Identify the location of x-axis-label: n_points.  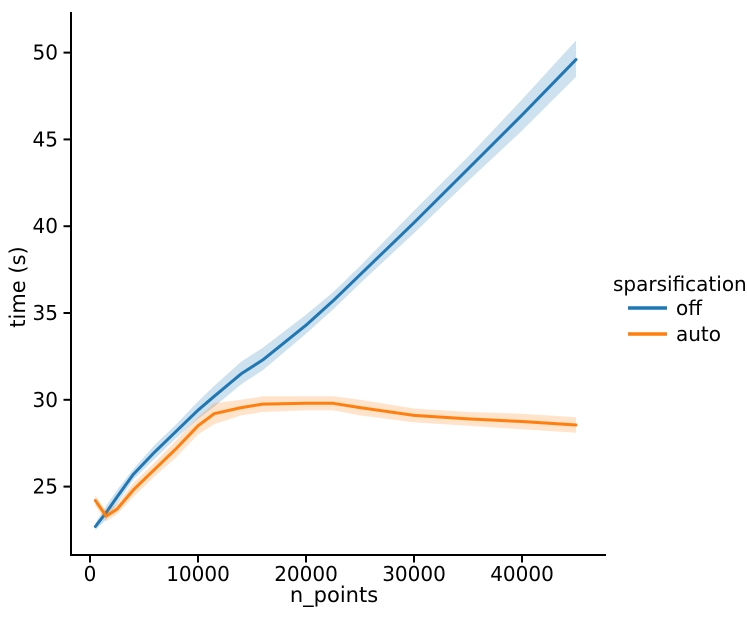
(334, 595).